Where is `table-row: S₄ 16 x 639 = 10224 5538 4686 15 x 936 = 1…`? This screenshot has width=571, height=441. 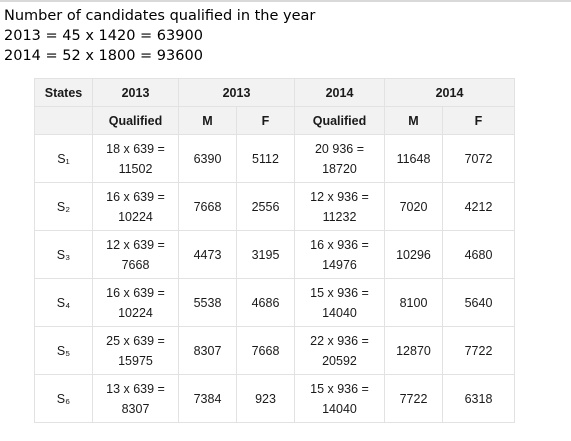 table-row: S₄ 16 x 639 = 10224 5538 4686 15 x 936 = 1… is located at coordinates (274, 302).